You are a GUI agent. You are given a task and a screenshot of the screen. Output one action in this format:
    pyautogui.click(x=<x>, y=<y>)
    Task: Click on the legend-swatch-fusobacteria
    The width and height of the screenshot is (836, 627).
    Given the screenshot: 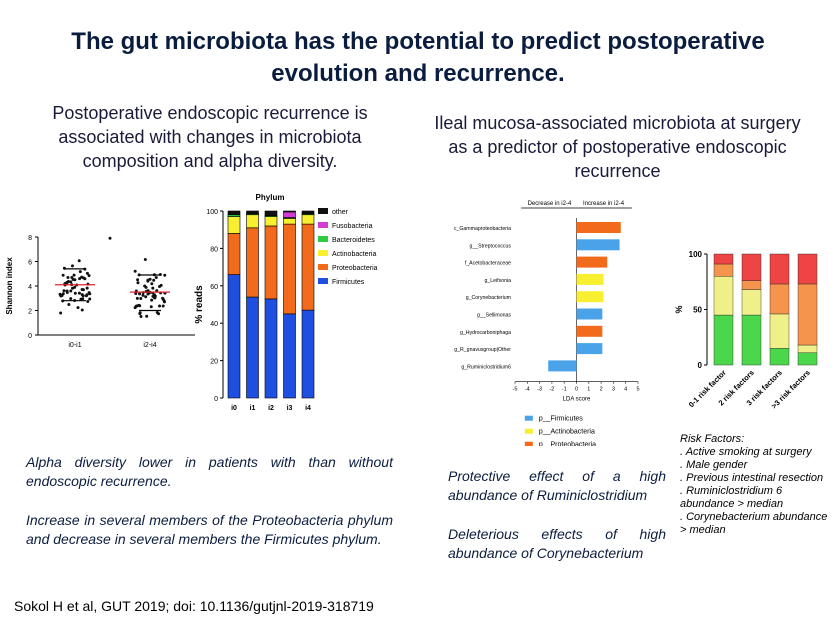 What is the action you would take?
    pyautogui.click(x=323, y=225)
    